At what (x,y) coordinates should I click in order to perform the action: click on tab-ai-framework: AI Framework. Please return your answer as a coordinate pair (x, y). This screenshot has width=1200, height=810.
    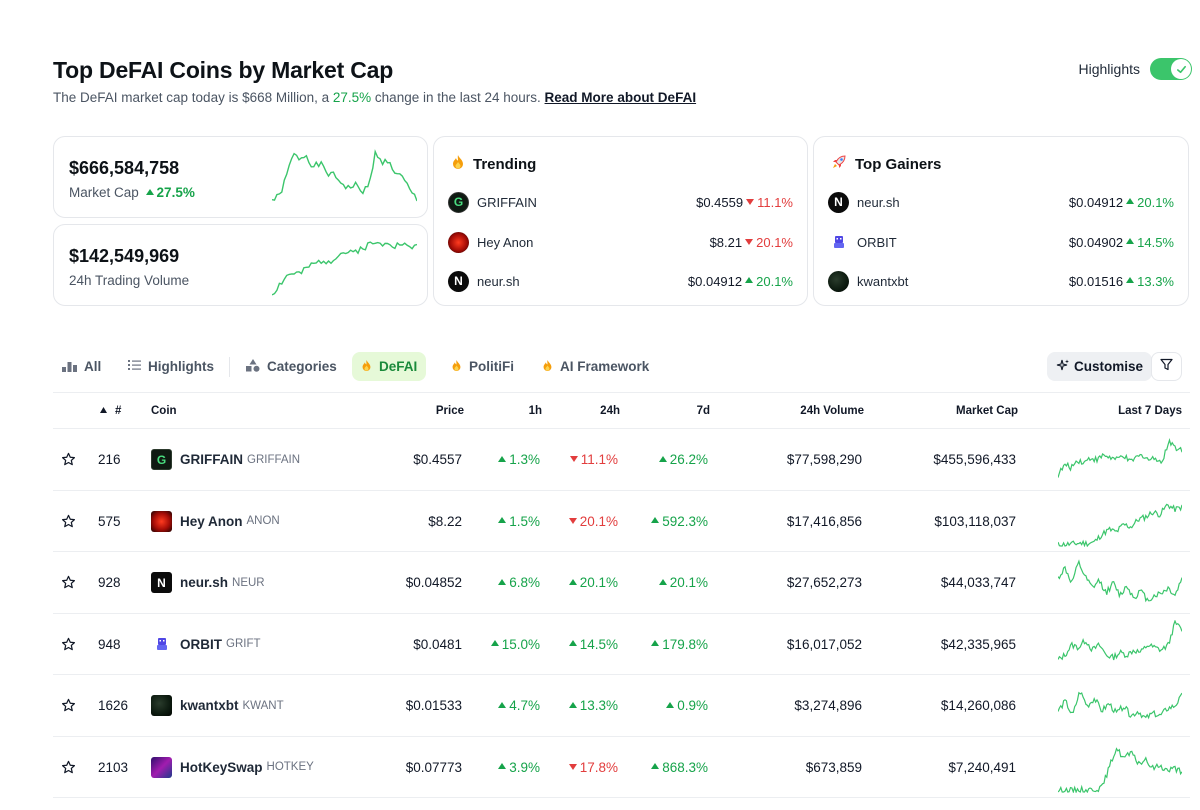
    Looking at the image, I should click on (595, 366).